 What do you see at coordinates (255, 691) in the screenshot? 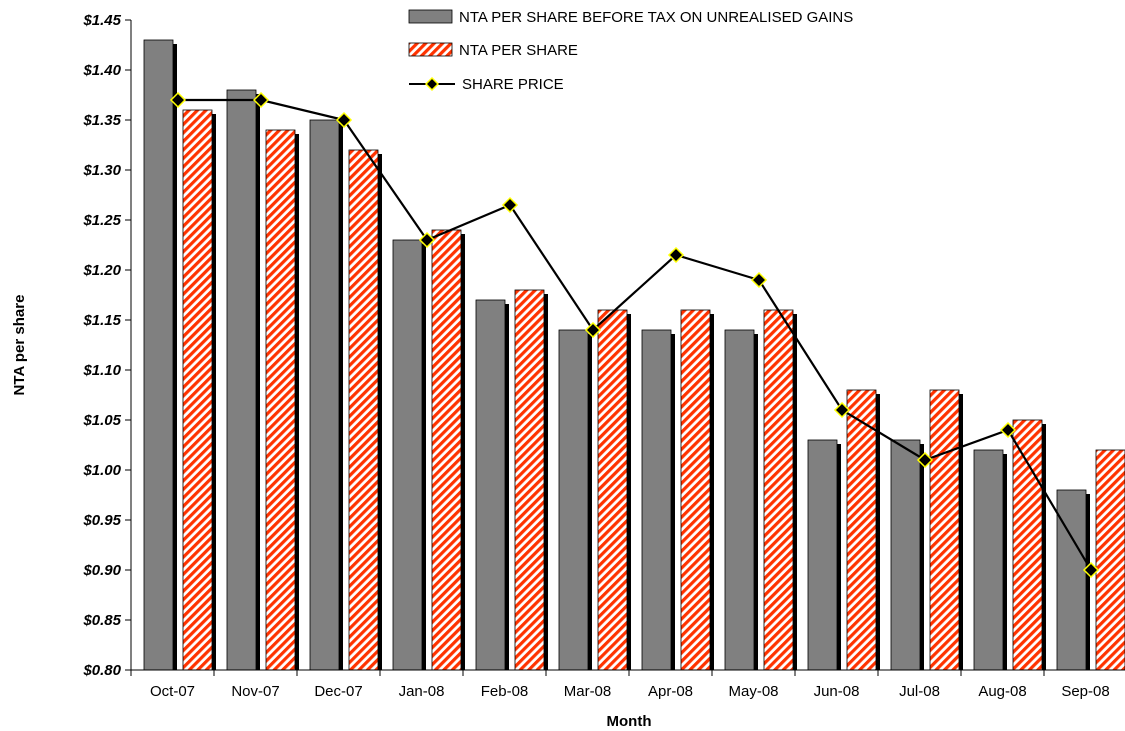
I see `x-tick-label: Nov-07` at bounding box center [255, 691].